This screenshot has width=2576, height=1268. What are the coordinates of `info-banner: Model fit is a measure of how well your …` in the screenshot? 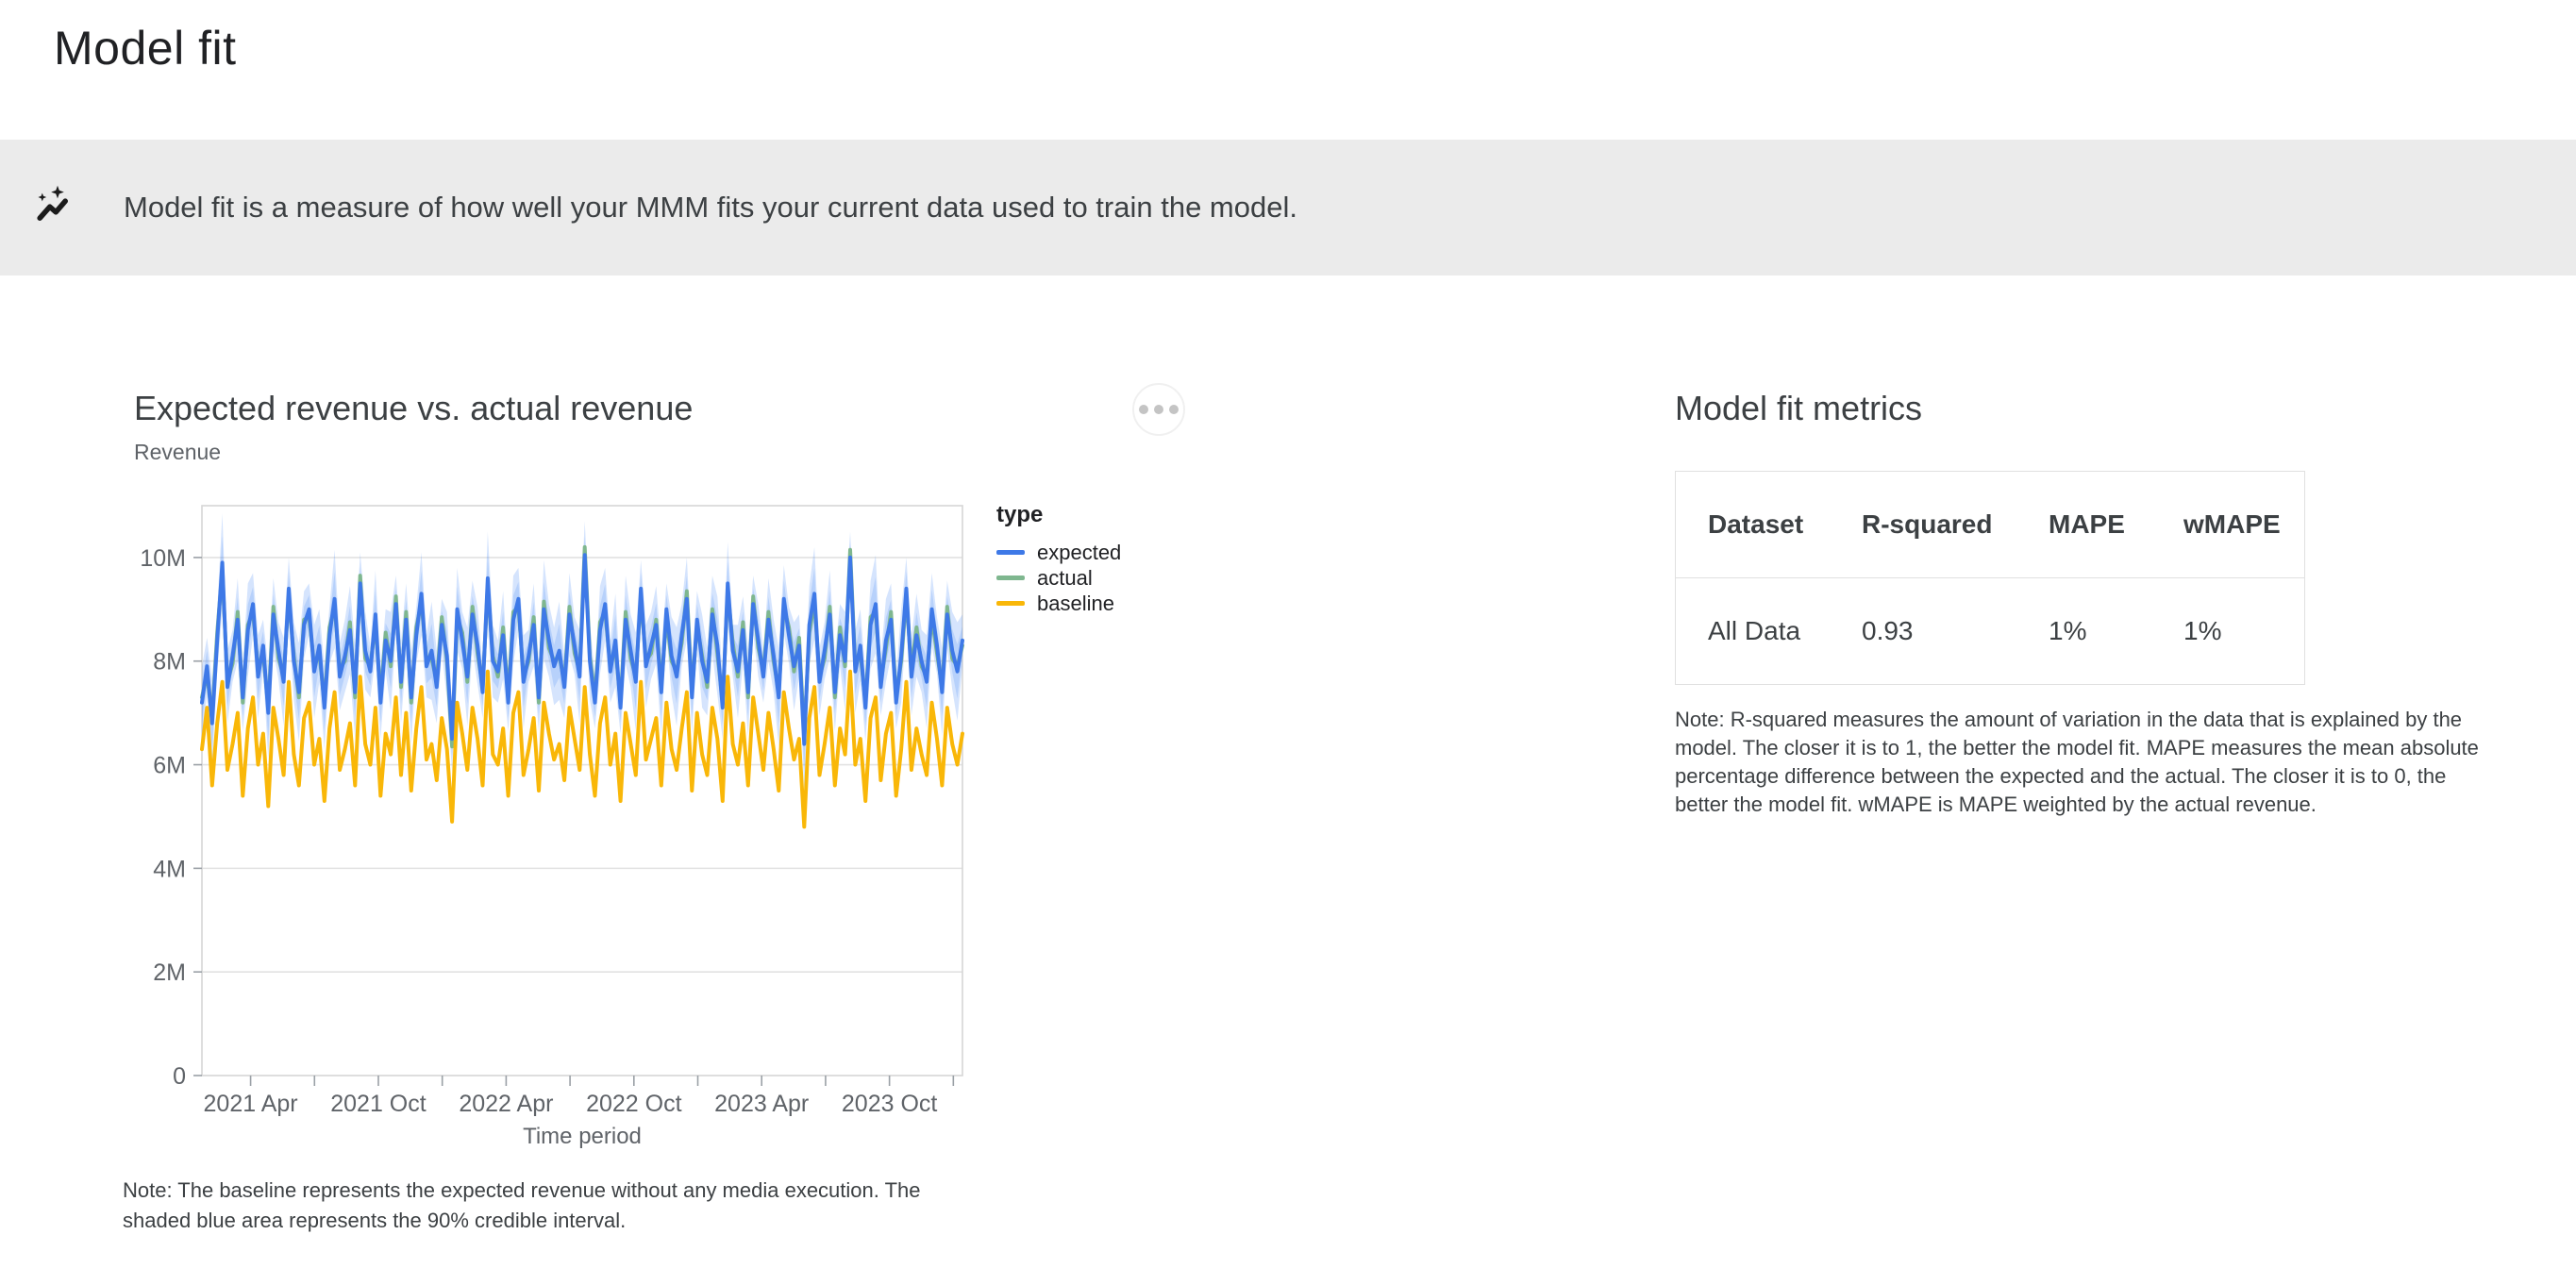 It's located at (1288, 207).